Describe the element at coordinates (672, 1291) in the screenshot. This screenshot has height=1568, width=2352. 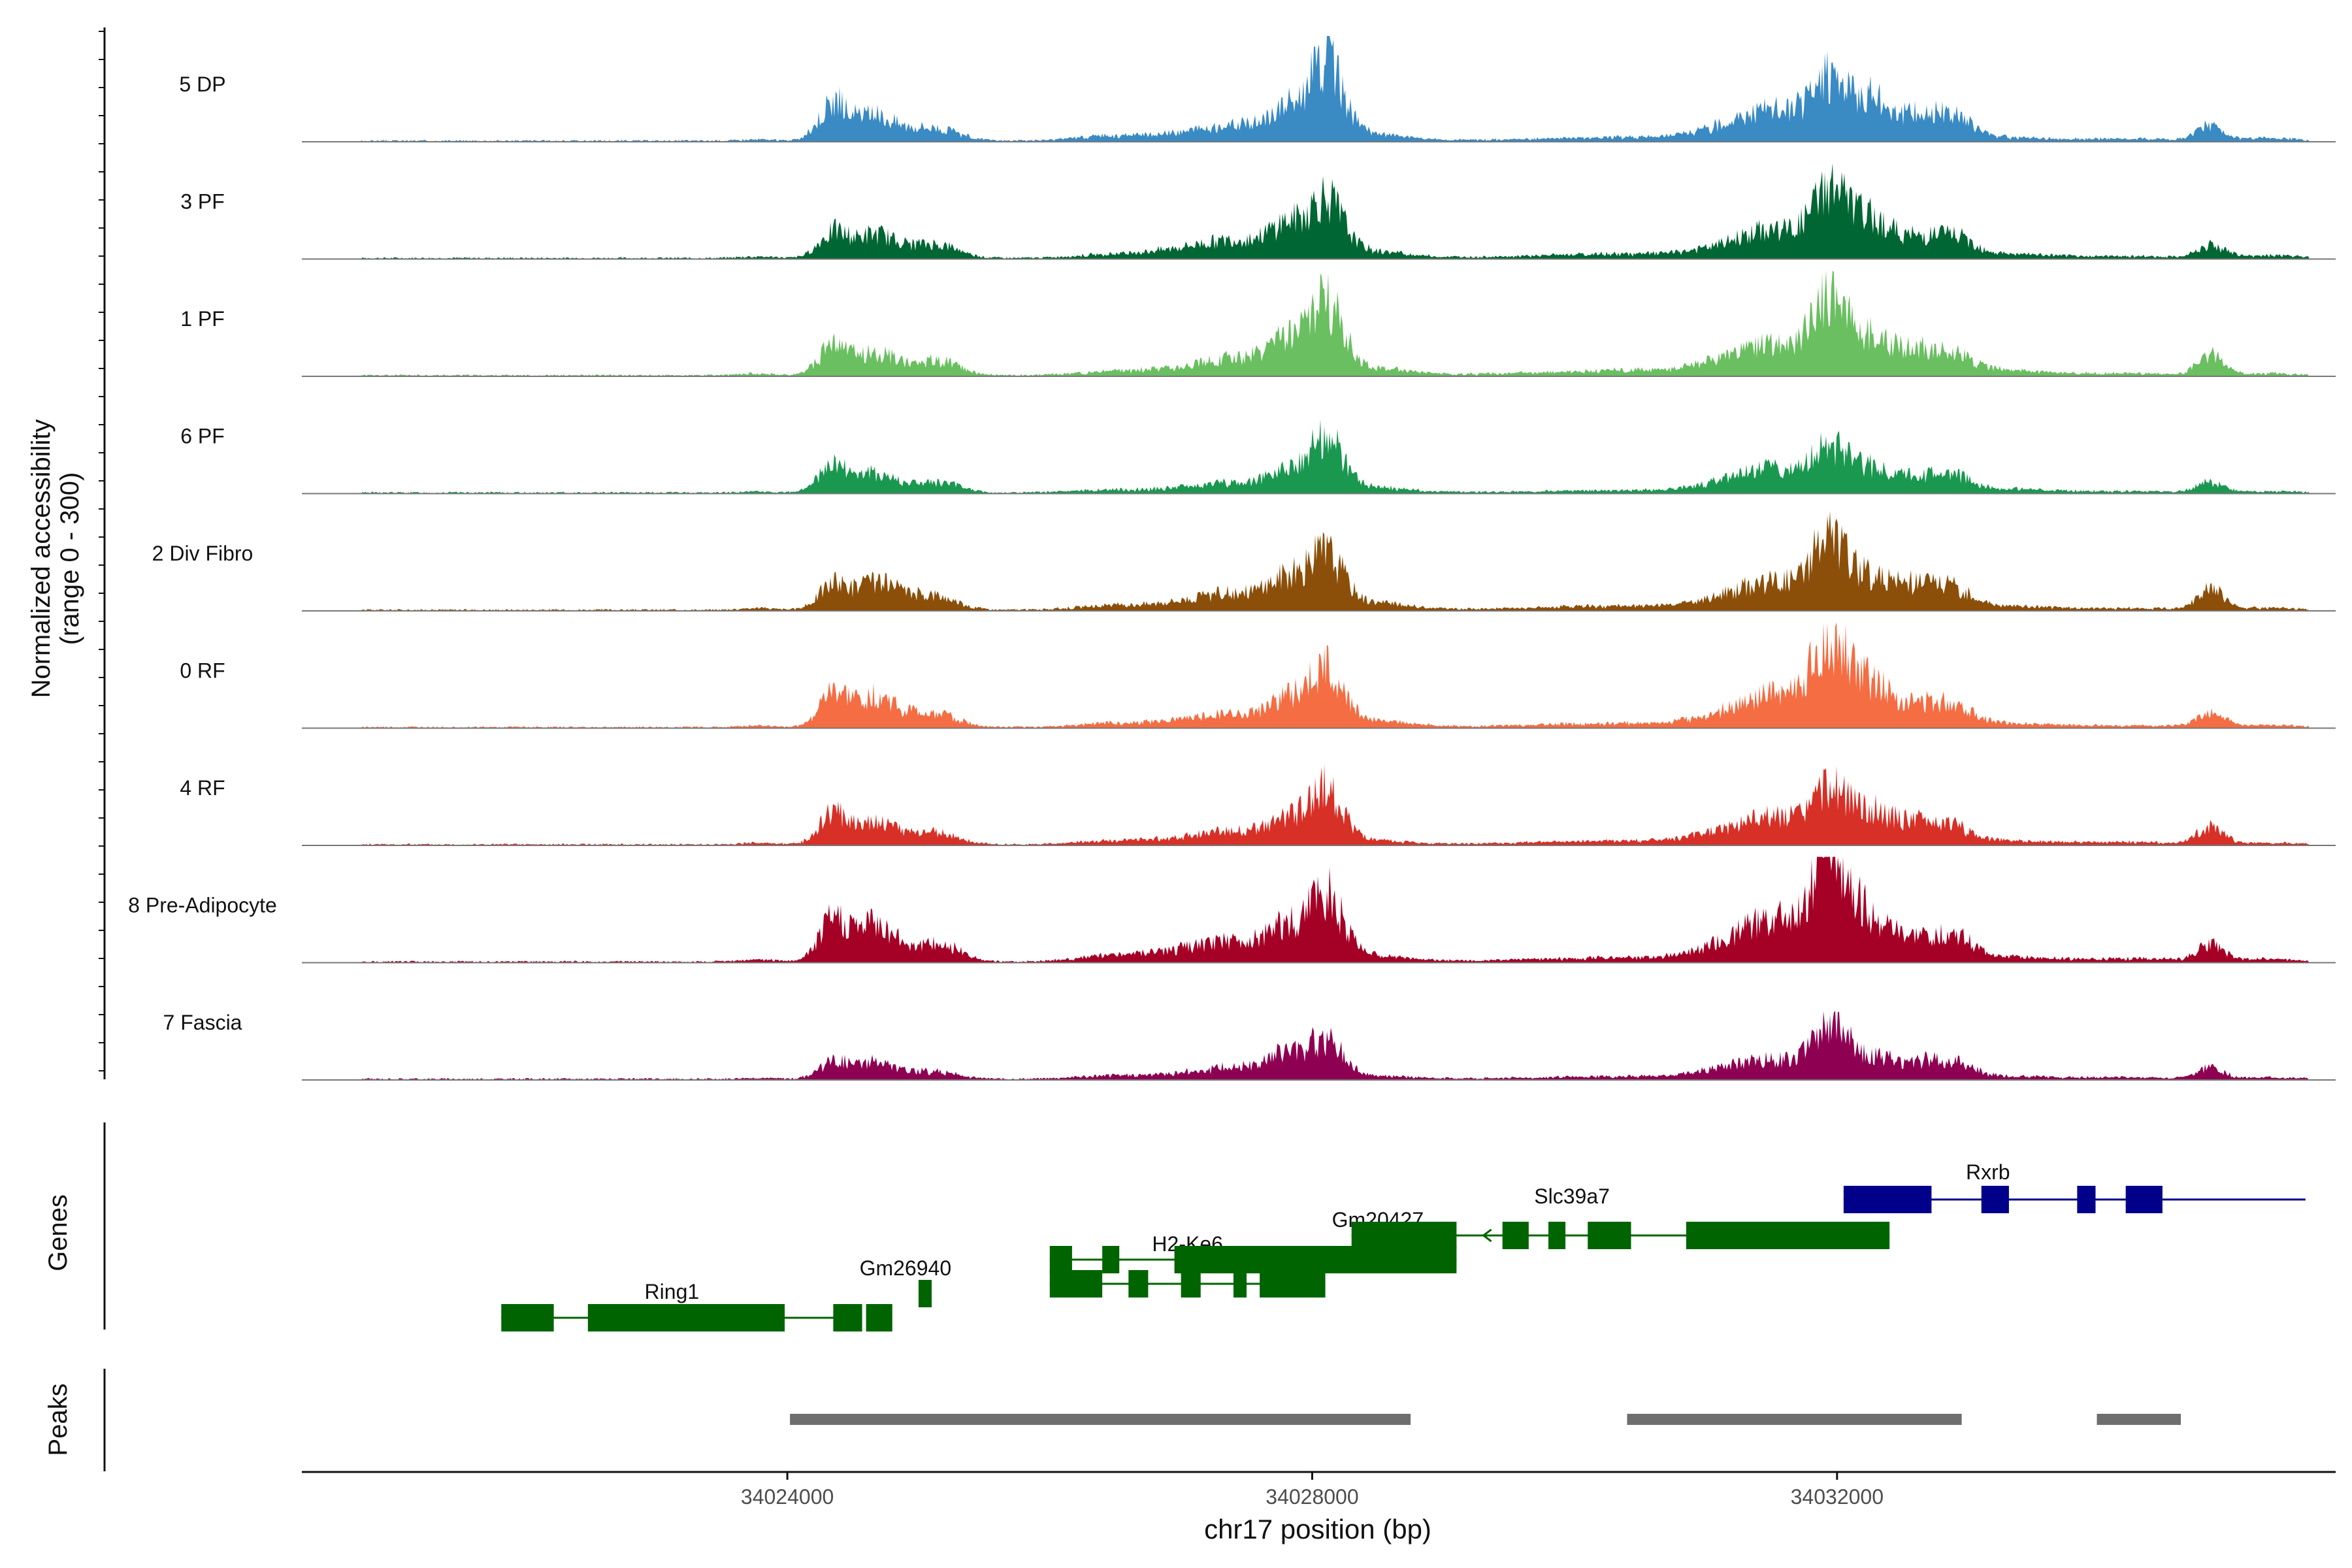
I see `gene-label: Ring1` at that location.